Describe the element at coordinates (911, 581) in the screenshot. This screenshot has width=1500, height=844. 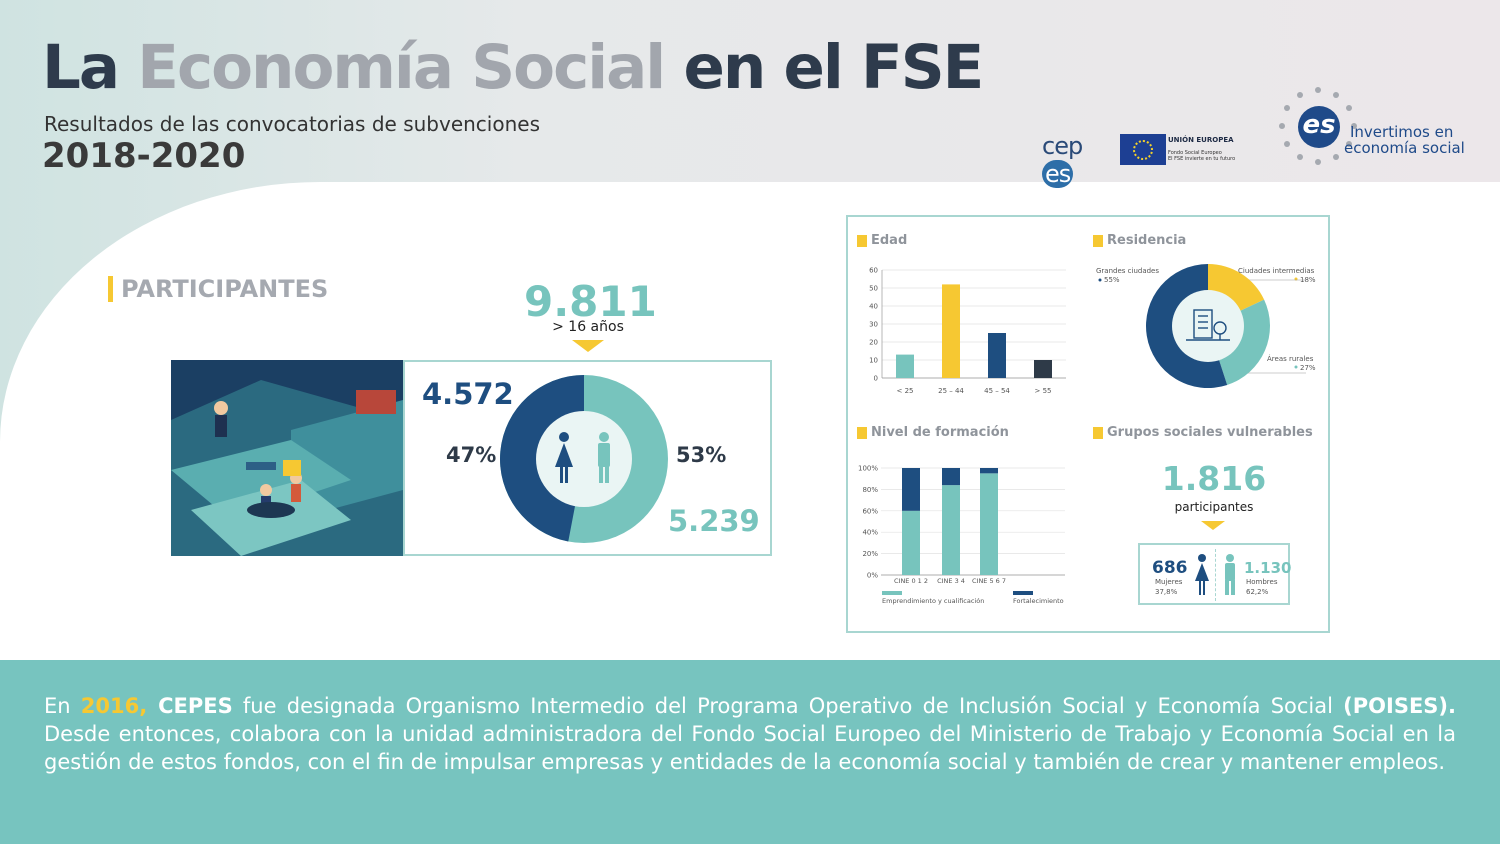
I see `x-tick-label: CINE 0 1 2` at that location.